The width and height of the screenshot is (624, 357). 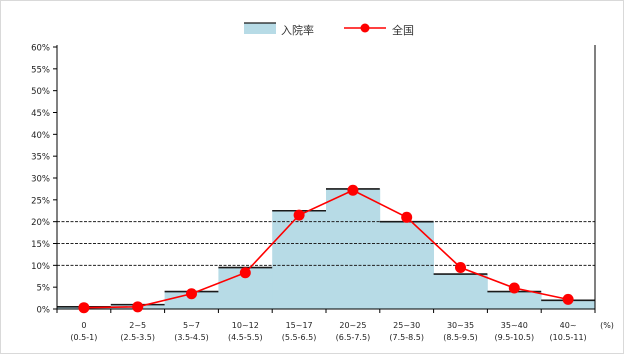 What do you see at coordinates (297, 30) in the screenshot?
I see `legend-label-admission: 入院率` at bounding box center [297, 30].